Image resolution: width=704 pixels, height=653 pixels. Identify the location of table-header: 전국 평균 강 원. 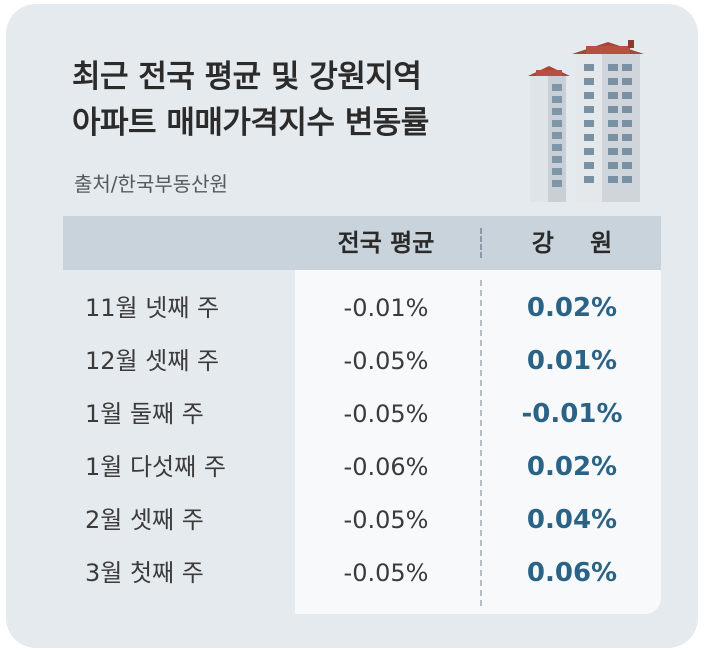
(362, 243).